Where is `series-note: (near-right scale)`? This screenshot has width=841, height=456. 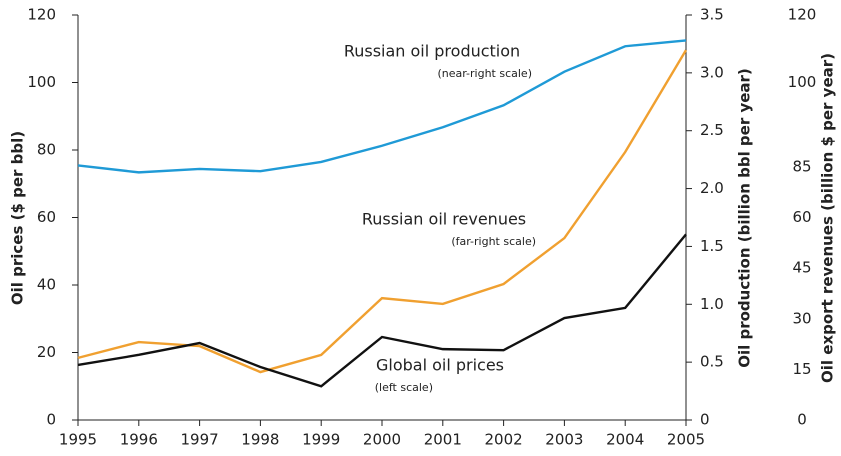 series-note: (near-right scale) is located at coordinates (484, 73).